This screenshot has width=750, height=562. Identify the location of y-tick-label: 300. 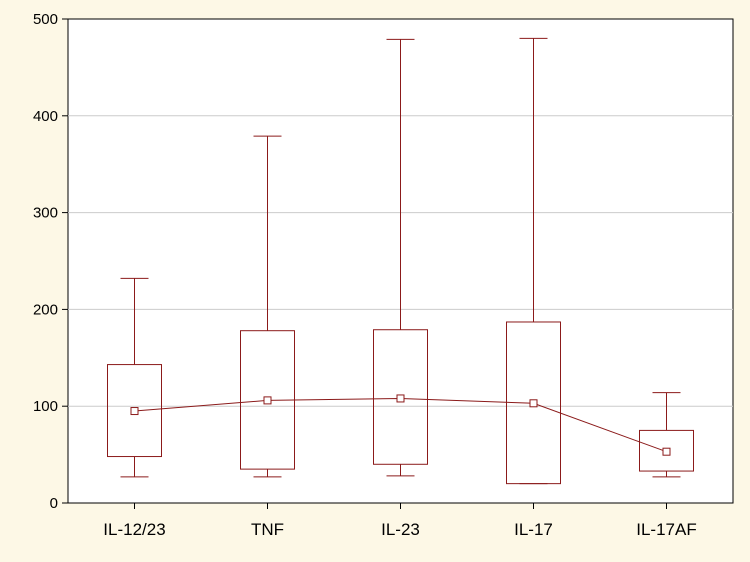
(45, 213).